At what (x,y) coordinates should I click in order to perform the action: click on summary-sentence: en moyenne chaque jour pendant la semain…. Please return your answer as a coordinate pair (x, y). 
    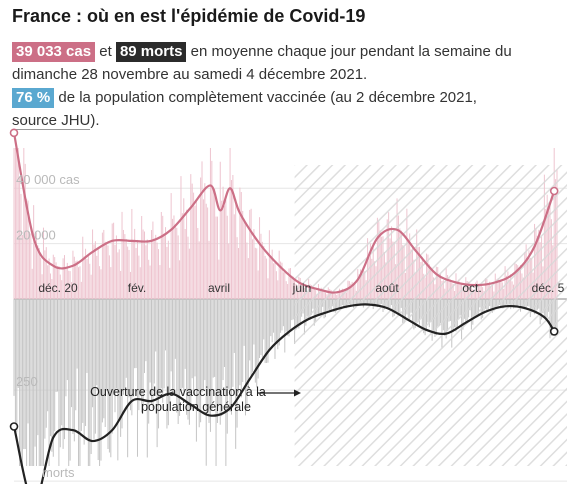
    Looking at the image, I should click on (262, 63).